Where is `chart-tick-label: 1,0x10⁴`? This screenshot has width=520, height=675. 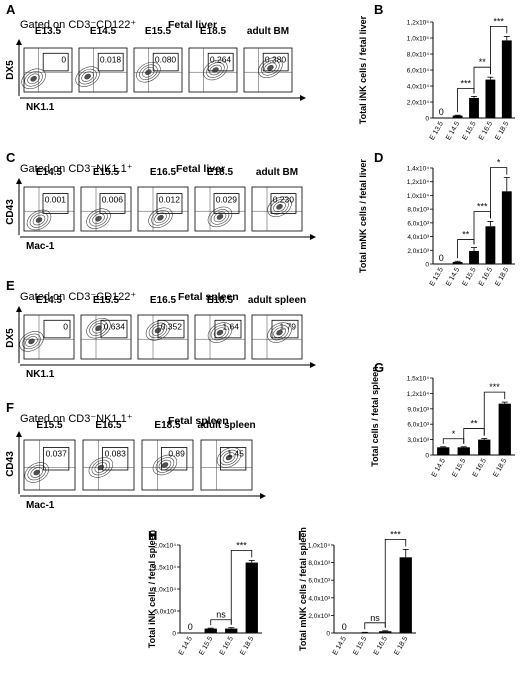
chart-tick-label: 1,0x10⁴ is located at coordinates (418, 196).